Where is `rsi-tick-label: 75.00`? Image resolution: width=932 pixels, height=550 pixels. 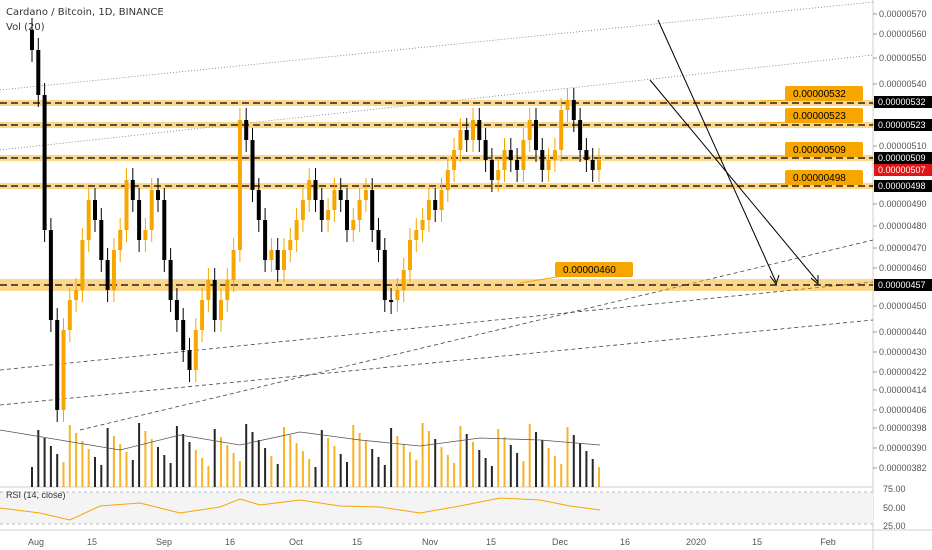
rsi-tick-label: 75.00 is located at coordinates (894, 489).